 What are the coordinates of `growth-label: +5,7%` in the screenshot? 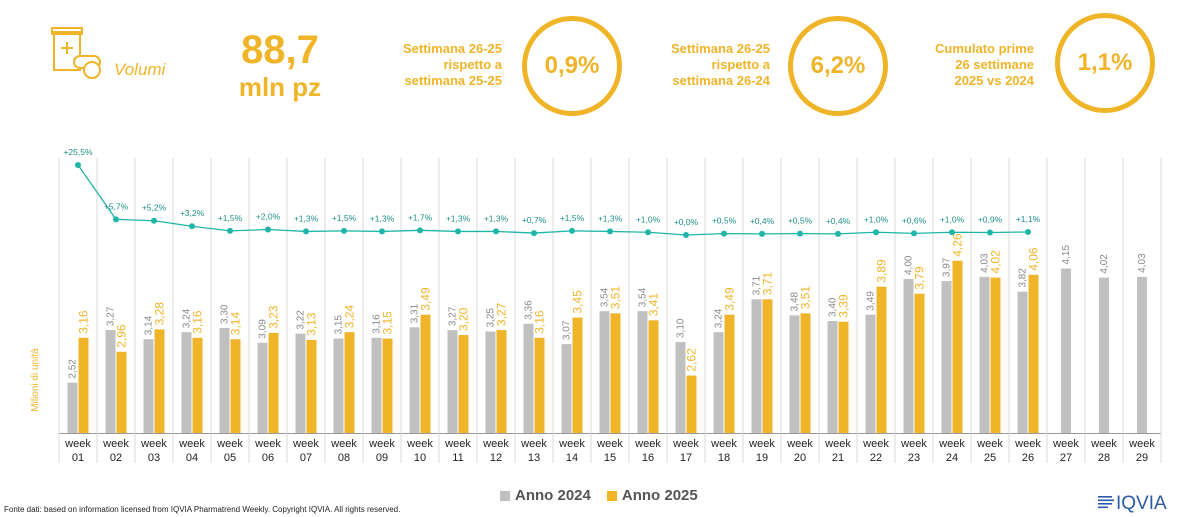 It's located at (116, 206).